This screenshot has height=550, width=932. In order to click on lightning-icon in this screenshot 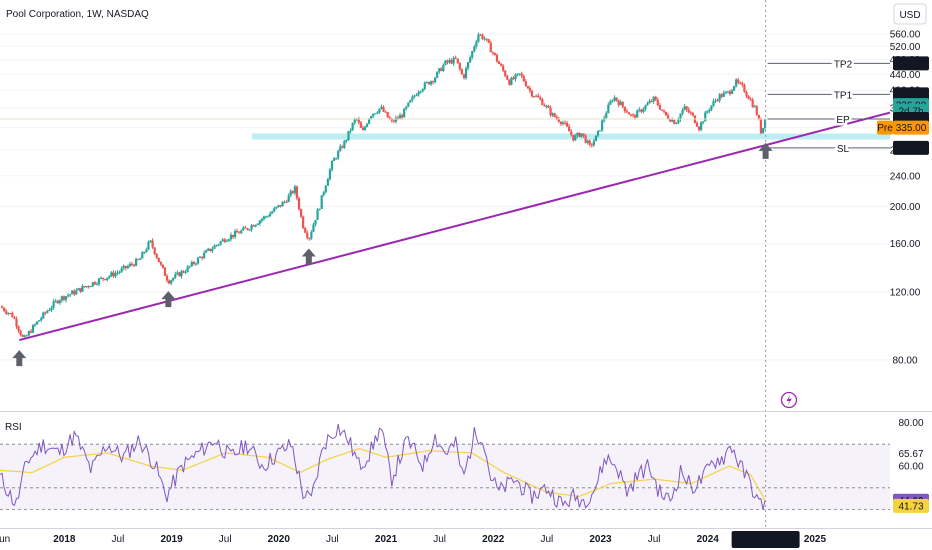, I will do `click(789, 400)`.